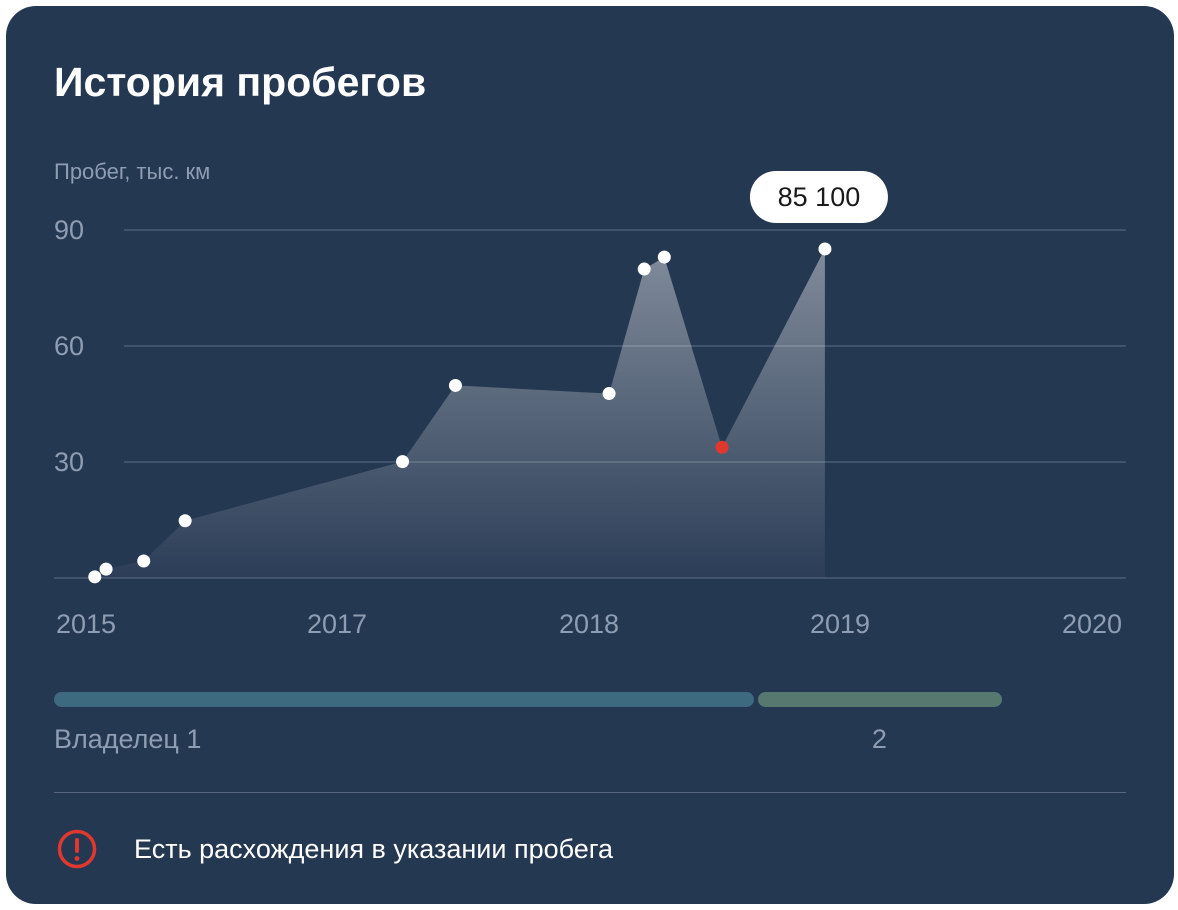 The width and height of the screenshot is (1178, 910). Describe the element at coordinates (1092, 624) in the screenshot. I see `x-tick-label: 2020` at that location.